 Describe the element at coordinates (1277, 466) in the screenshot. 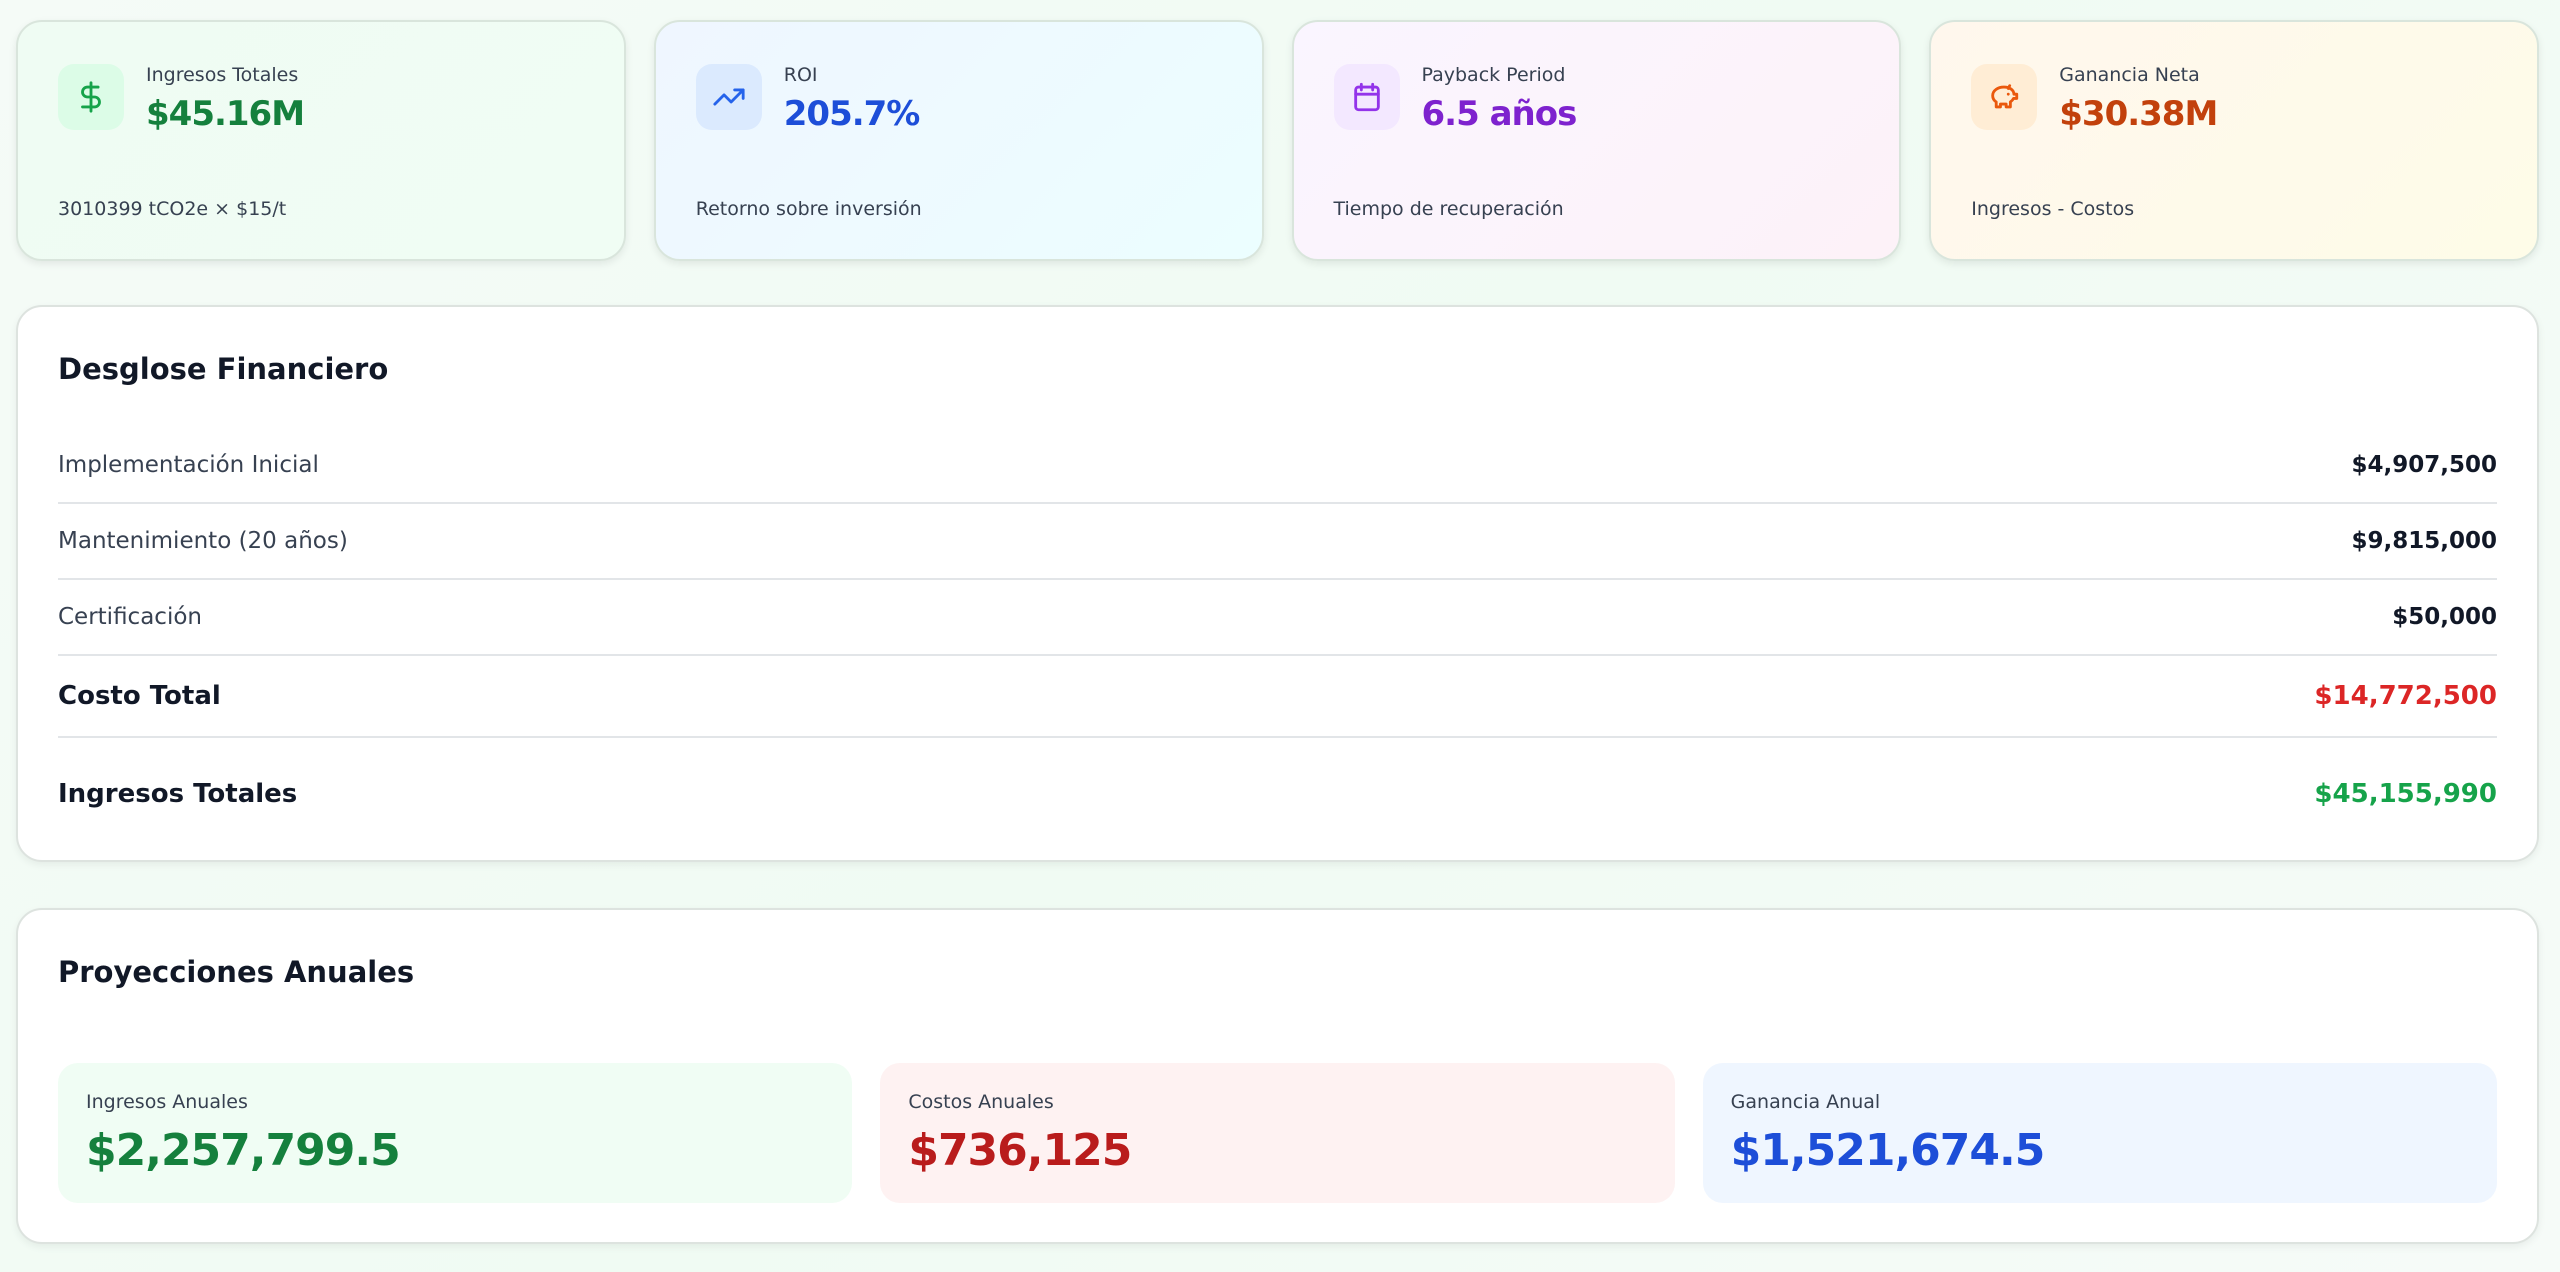

I see `breakdown-row: Implementación Inicial $4,907,500` at that location.